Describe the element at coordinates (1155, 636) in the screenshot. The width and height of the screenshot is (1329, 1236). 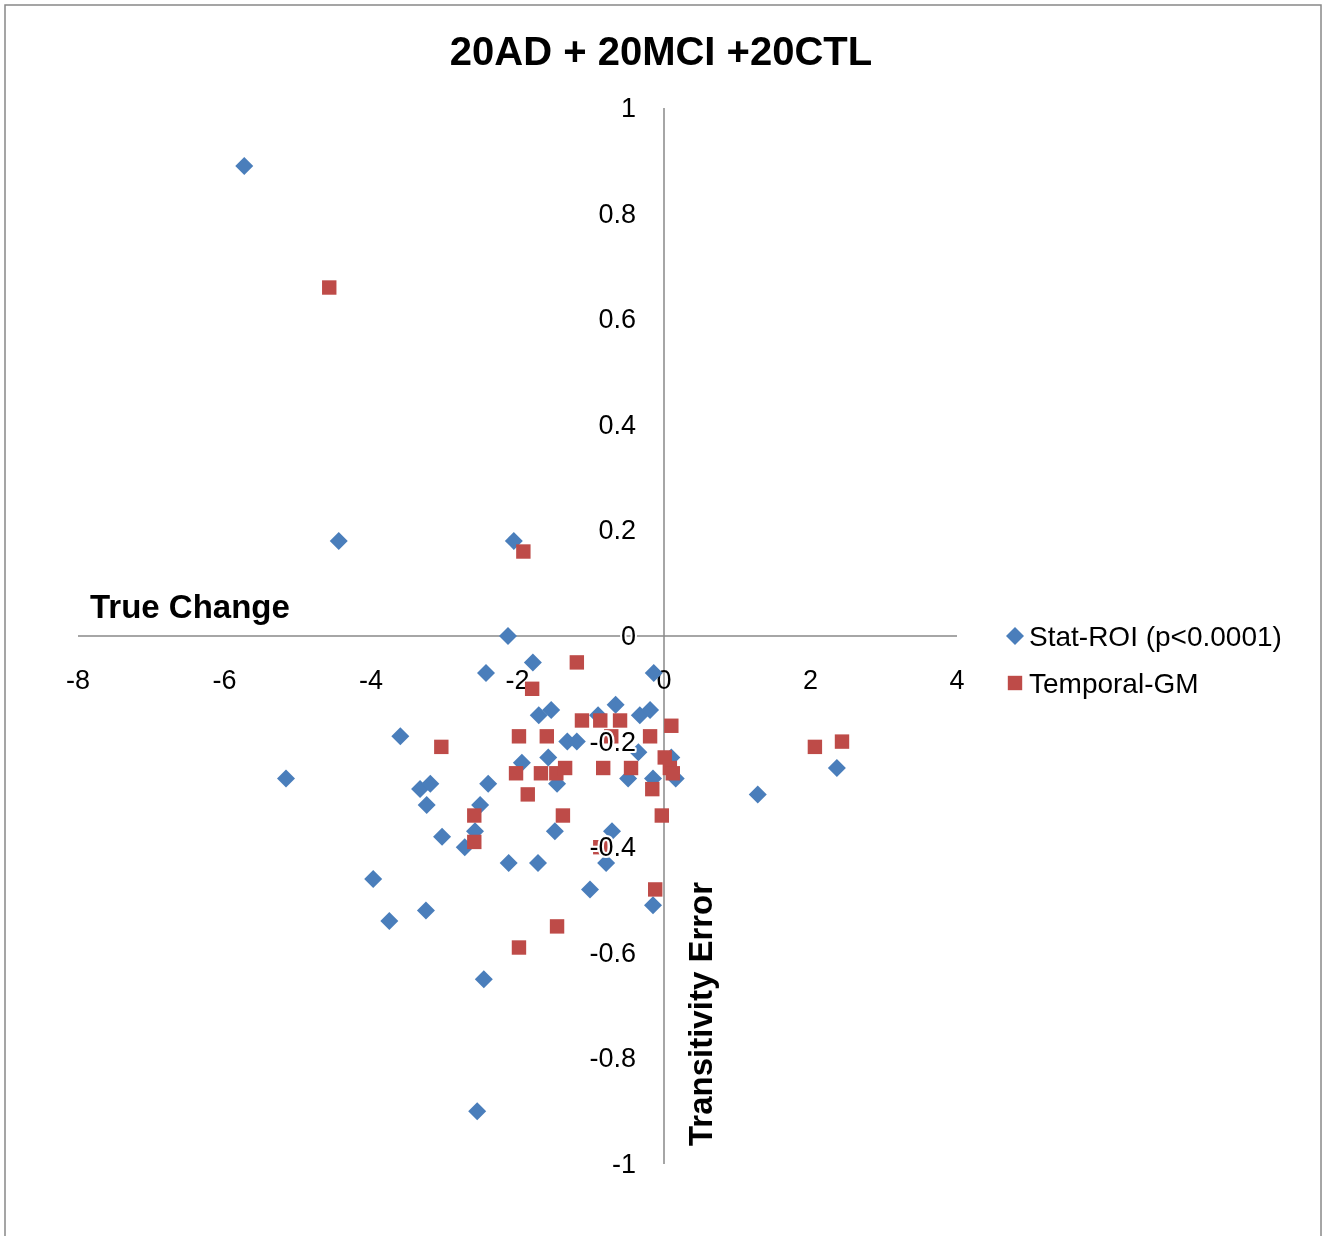
I see `legend-label: Stat-ROI (p<0.0001)` at that location.